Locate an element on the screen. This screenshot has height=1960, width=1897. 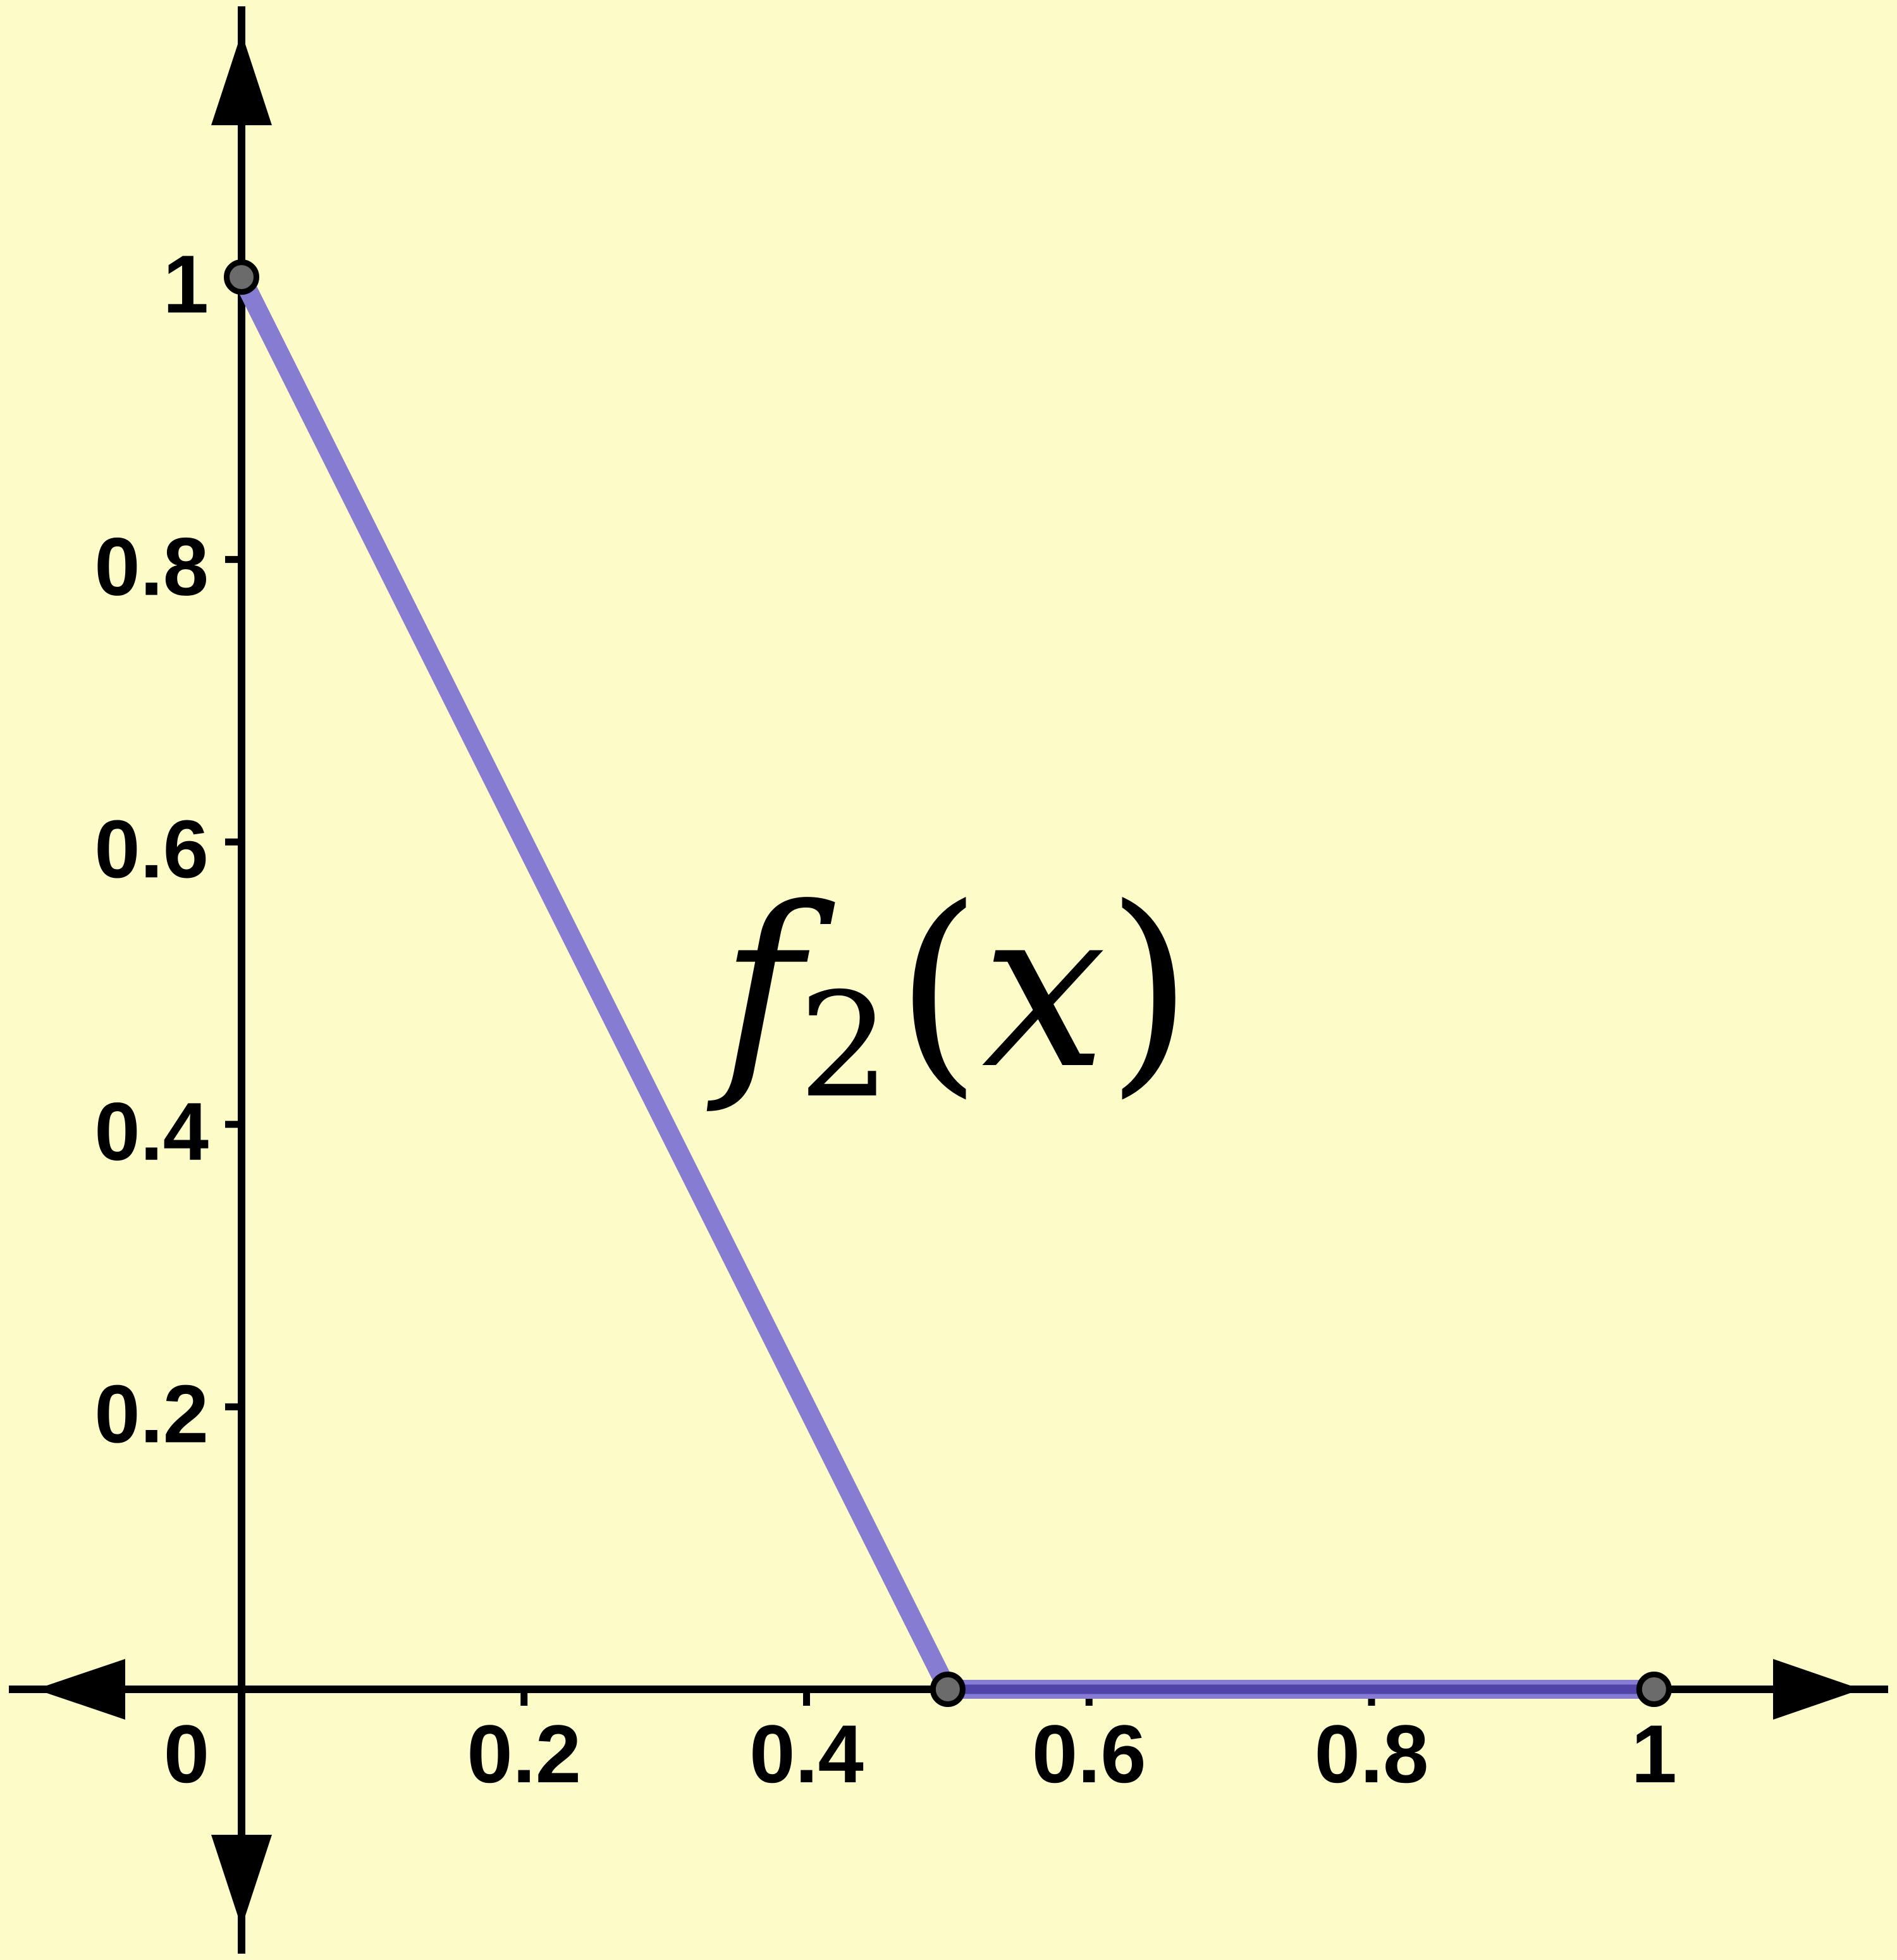
x-tick-label: 1 is located at coordinates (1654, 1754).